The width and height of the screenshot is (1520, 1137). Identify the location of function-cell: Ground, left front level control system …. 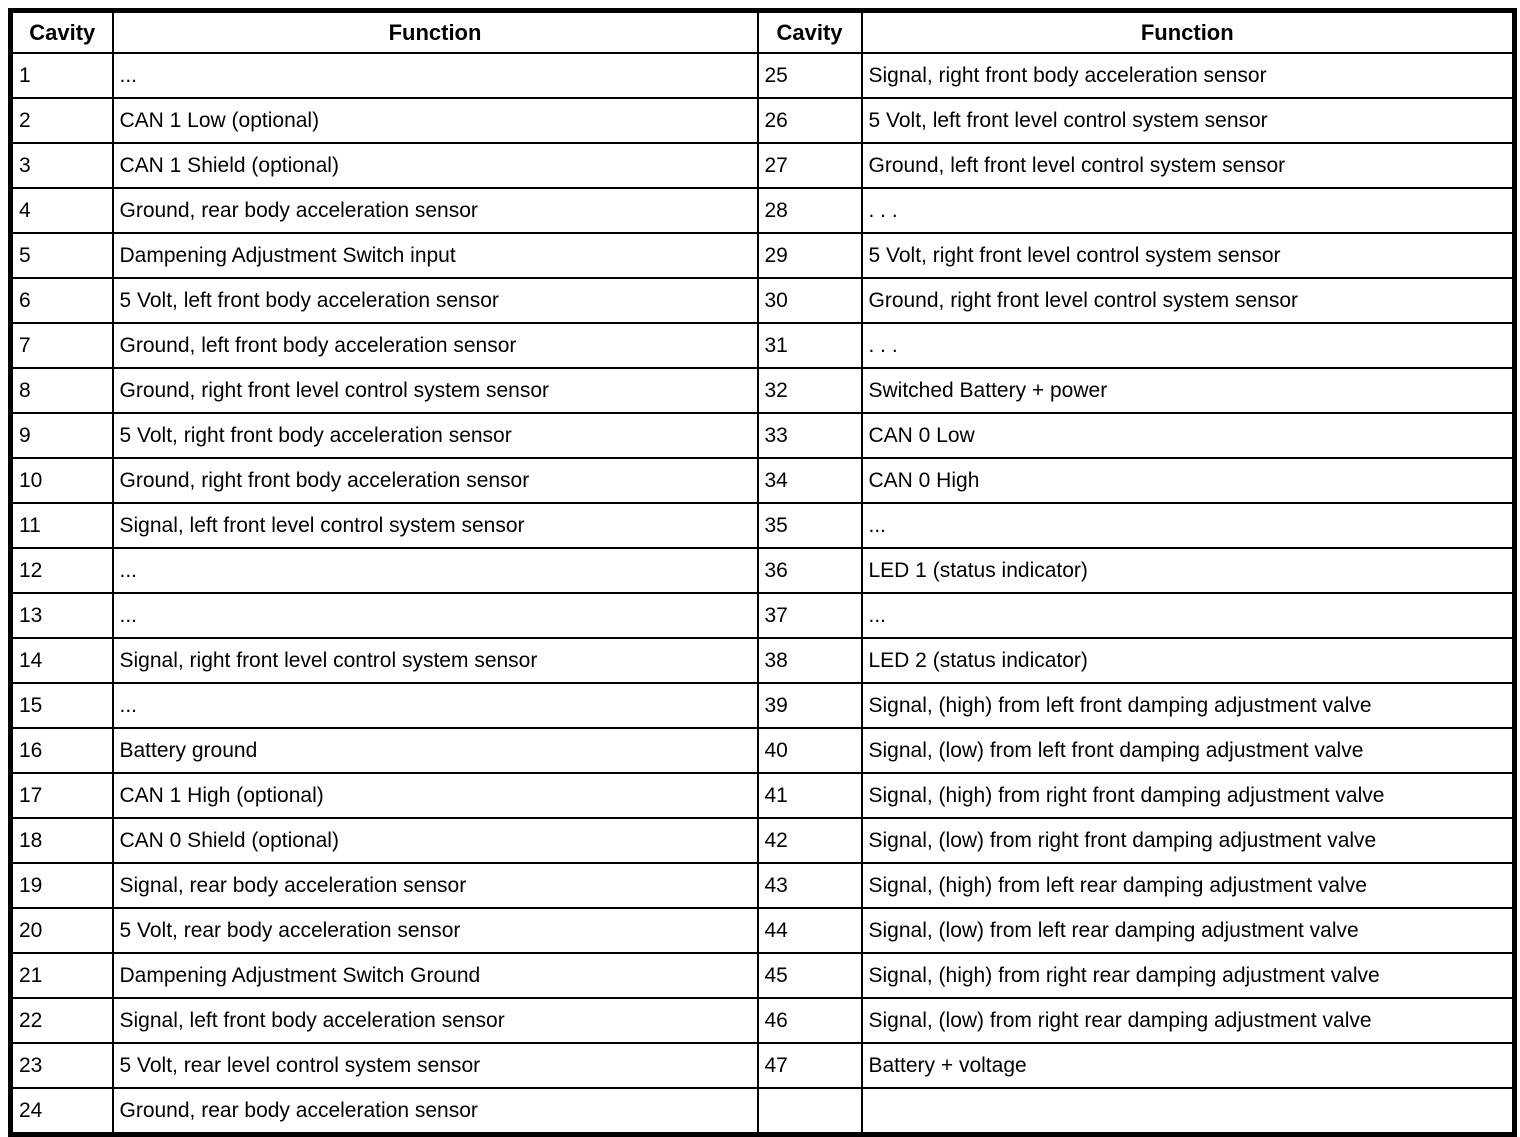
(1188, 165).